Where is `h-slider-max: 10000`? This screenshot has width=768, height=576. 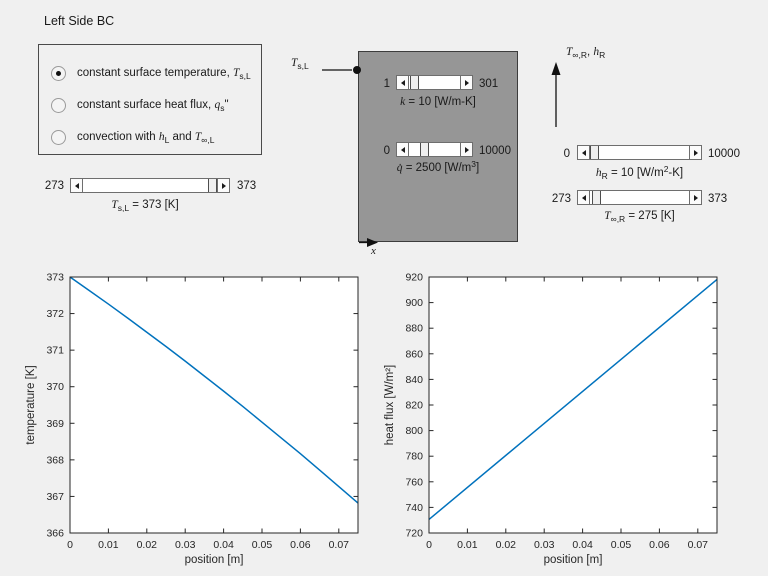
h-slider-max: 10000 is located at coordinates (724, 154).